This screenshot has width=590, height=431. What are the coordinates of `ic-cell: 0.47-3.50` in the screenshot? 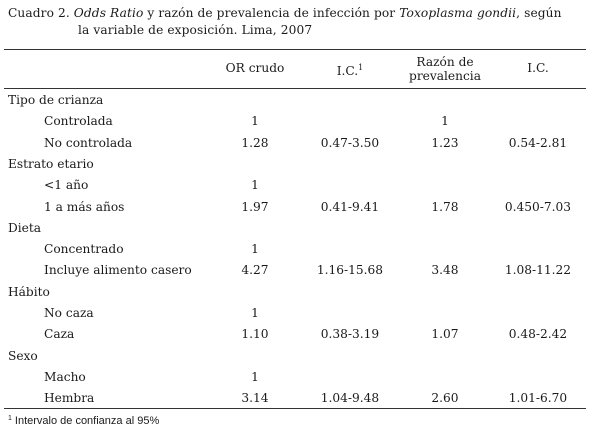 It's located at (350, 142).